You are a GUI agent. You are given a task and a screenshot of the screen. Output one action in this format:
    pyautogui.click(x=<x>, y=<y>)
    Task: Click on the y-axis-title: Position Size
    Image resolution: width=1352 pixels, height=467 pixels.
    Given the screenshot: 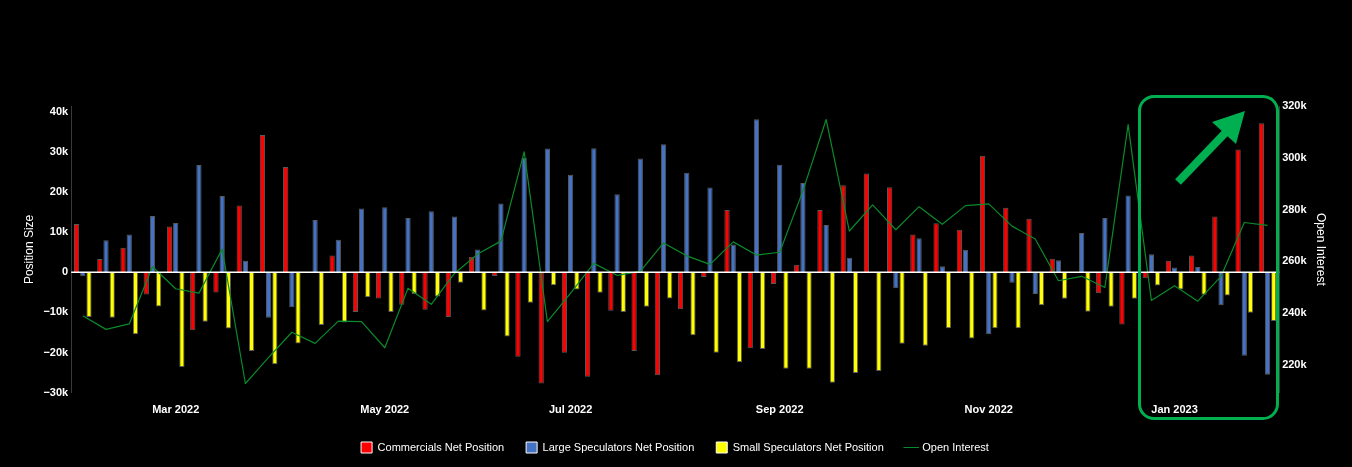 What is the action you would take?
    pyautogui.click(x=28, y=249)
    